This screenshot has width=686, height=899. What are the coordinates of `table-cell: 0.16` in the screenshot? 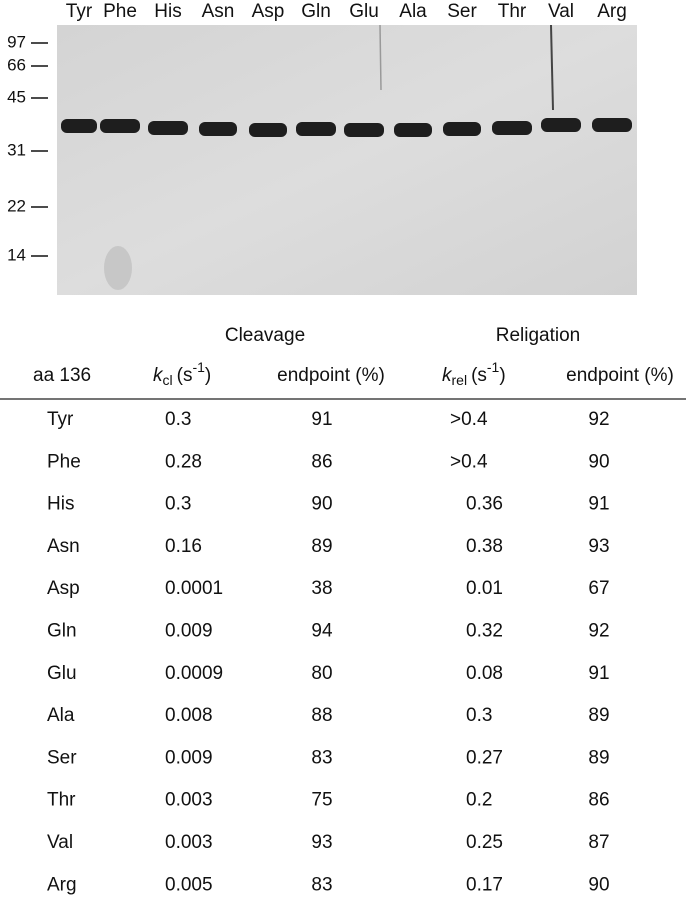 It's located at (183, 546).